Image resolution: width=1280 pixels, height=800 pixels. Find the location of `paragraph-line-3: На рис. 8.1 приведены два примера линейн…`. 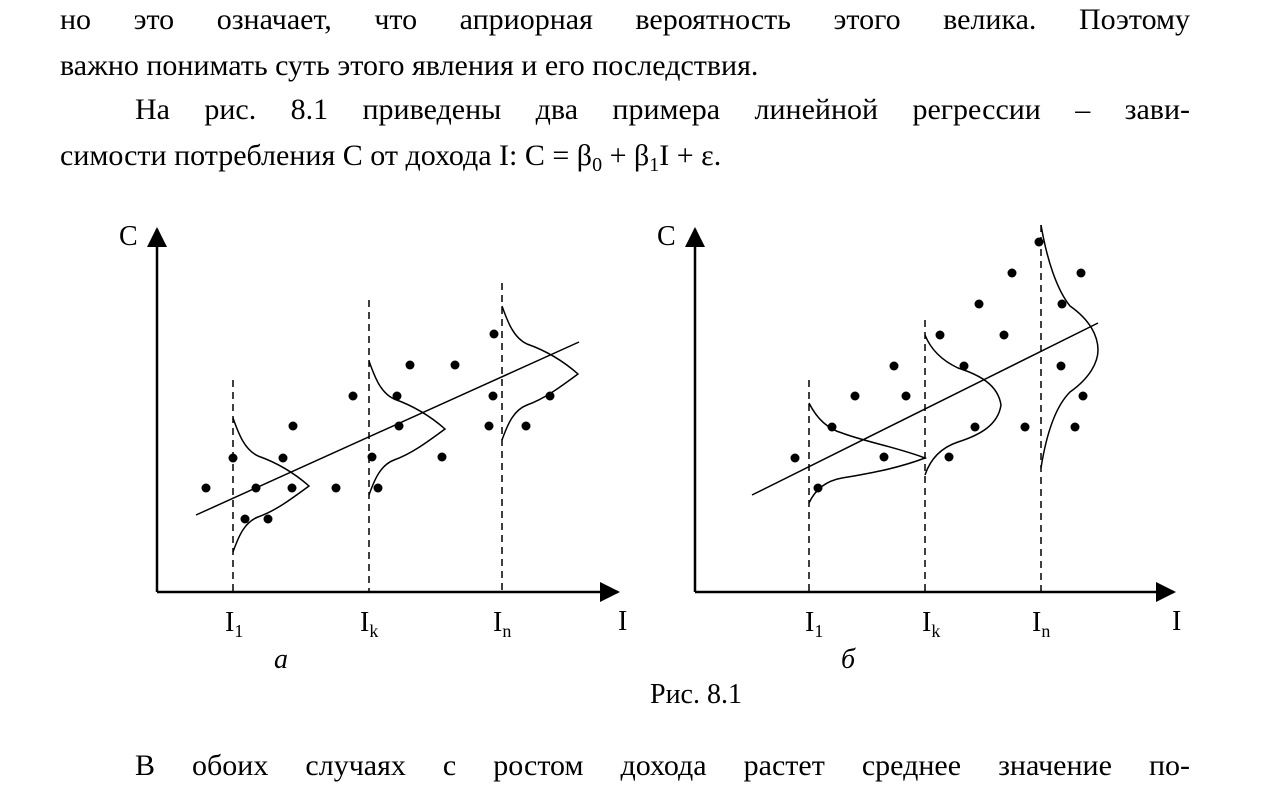

paragraph-line-3: На рис. 8.1 приведены два примера линейн… is located at coordinates (662, 109).